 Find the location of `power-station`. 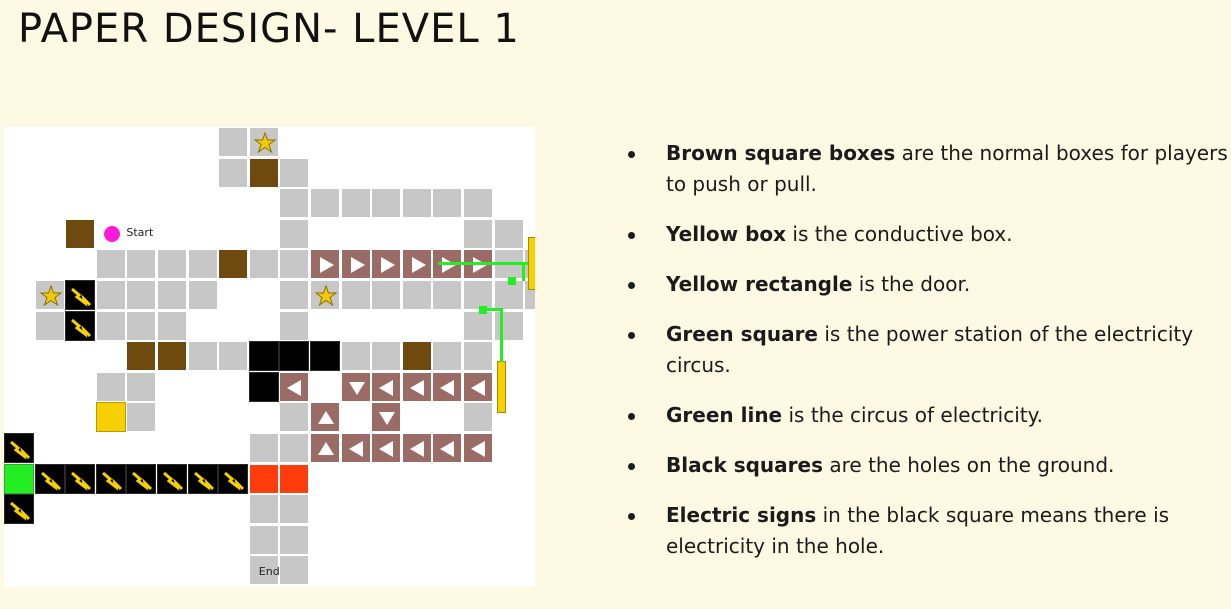

power-station is located at coordinates (19, 478).